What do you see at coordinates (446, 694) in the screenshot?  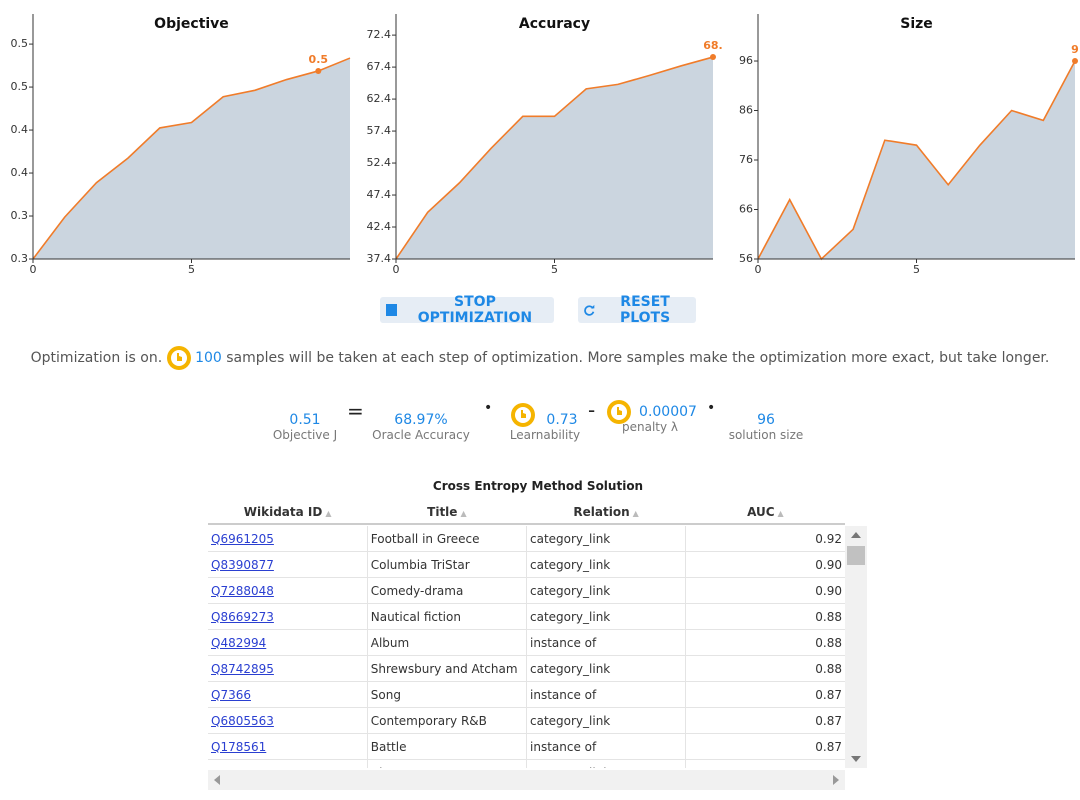 I see `table-cell: Song` at bounding box center [446, 694].